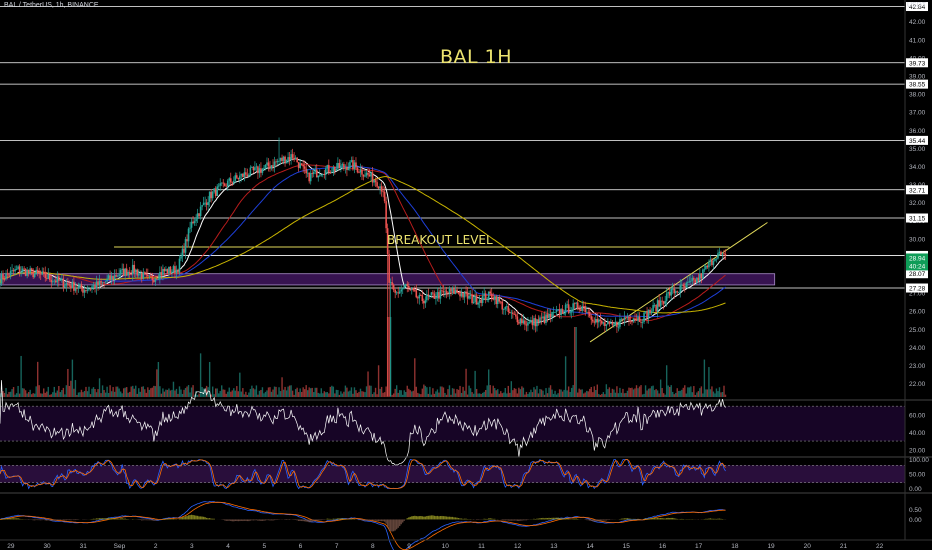 The image size is (932, 550). What do you see at coordinates (917, 366) in the screenshot?
I see `price-tick-label: 23.00` at bounding box center [917, 366].